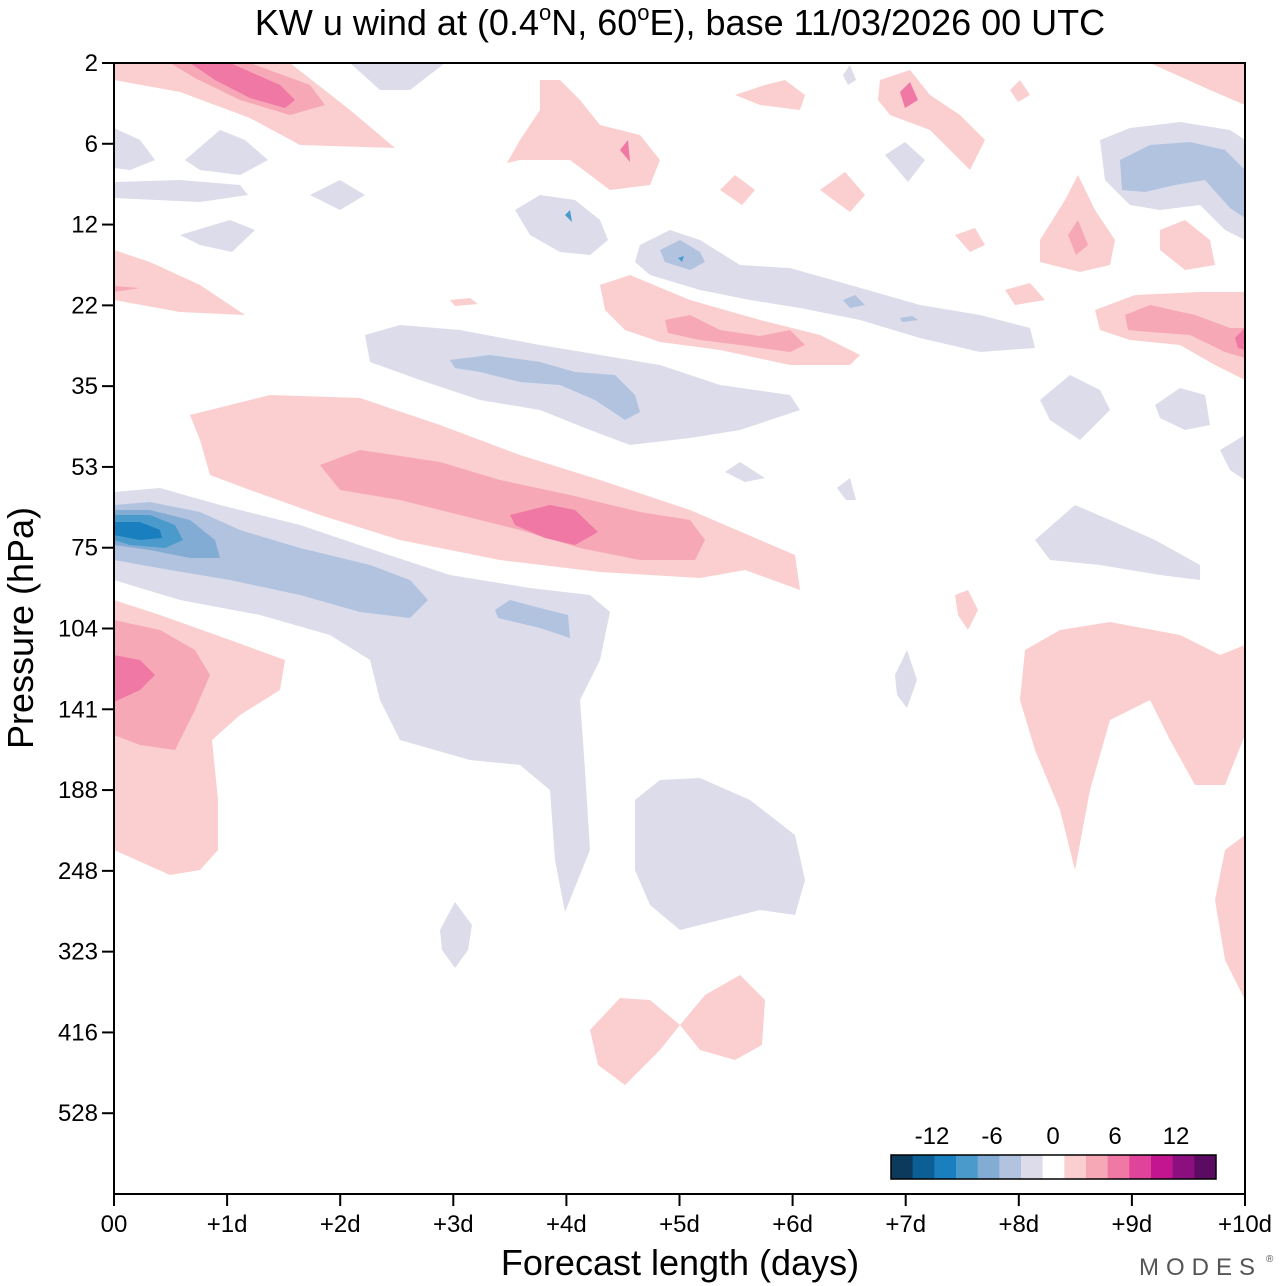 The width and height of the screenshot is (1280, 1286). I want to click on colorbar-label: 12, so click(1176, 1136).